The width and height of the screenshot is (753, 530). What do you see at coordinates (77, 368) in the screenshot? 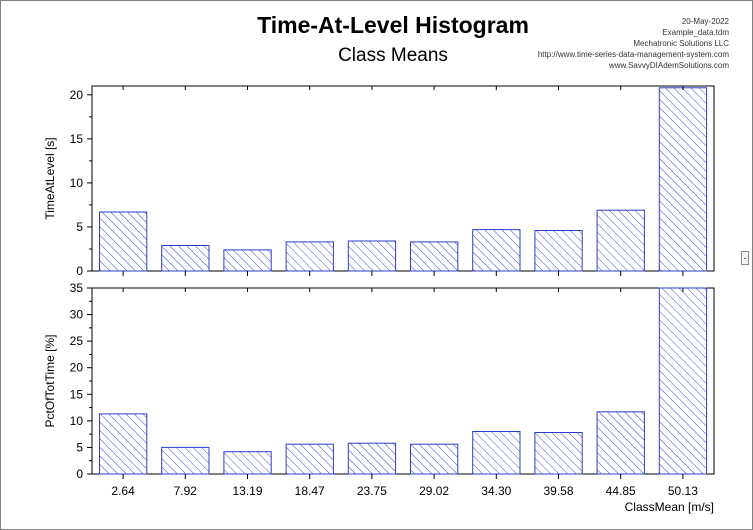
I see `y-tick-label-bottom-4: 20` at bounding box center [77, 368].